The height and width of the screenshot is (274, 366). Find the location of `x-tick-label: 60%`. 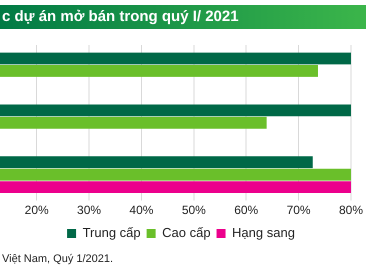

x-tick-label: 60% is located at coordinates (246, 210).